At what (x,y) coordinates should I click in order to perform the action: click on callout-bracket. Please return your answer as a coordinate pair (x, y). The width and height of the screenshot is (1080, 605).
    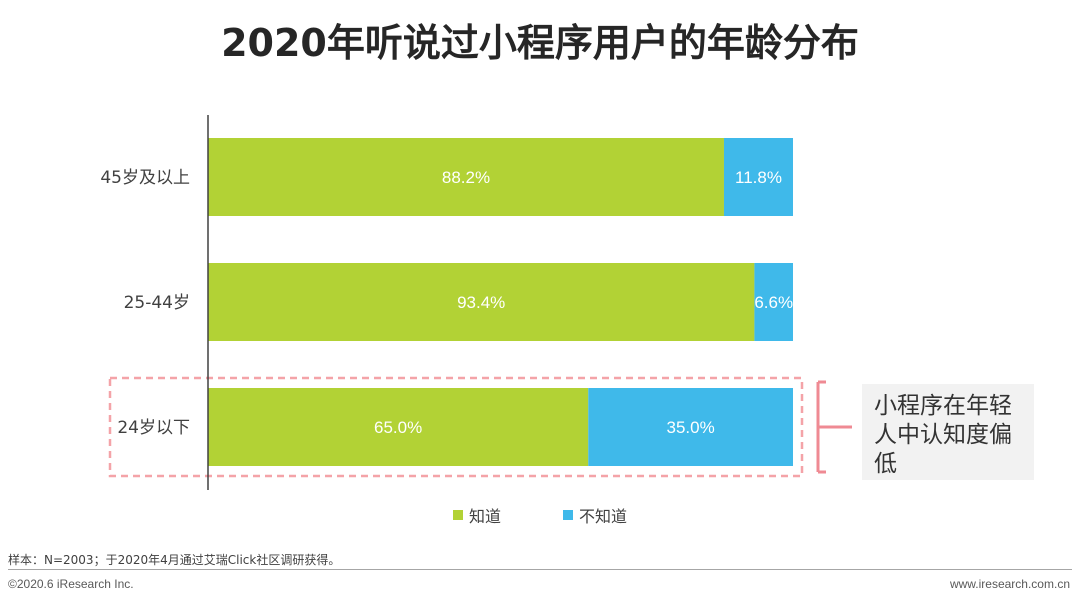
    Looking at the image, I should click on (834, 427).